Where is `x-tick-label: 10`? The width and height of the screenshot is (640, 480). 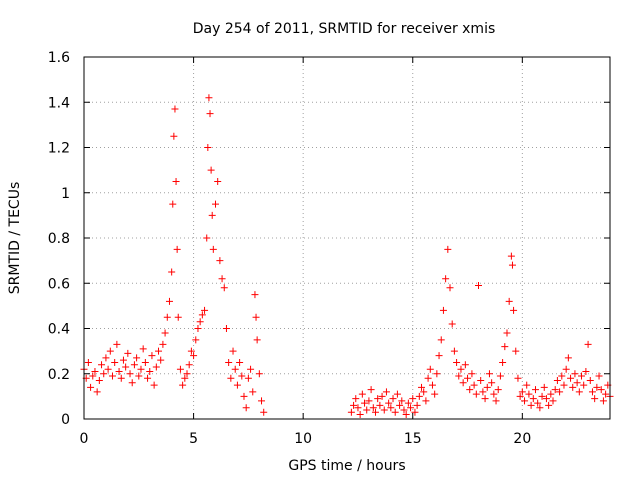
x-tick-label: 10 is located at coordinates (303, 439).